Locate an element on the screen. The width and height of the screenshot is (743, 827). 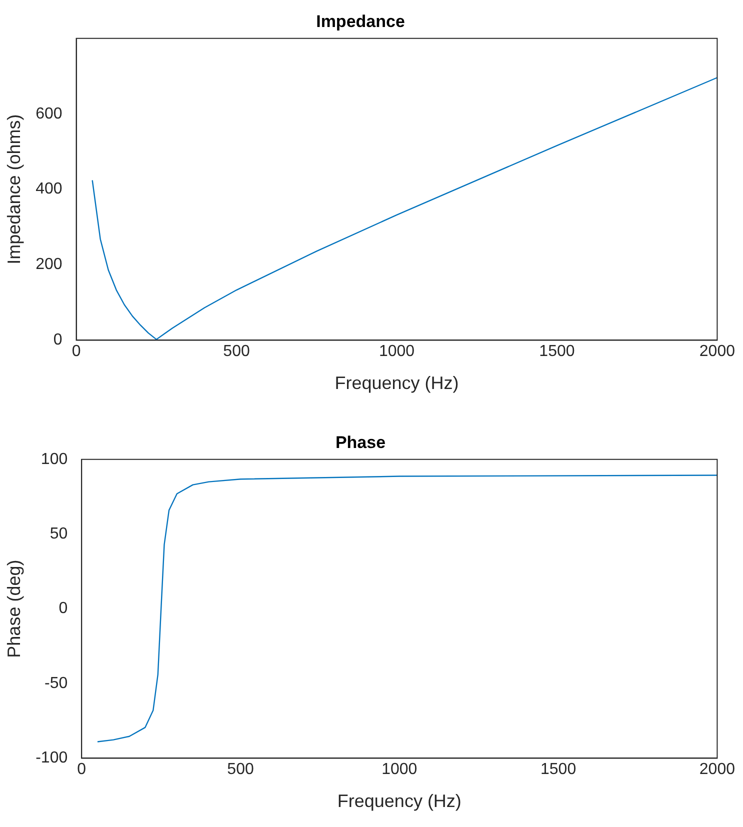
chart-title: Impedance is located at coordinates (360, 21).